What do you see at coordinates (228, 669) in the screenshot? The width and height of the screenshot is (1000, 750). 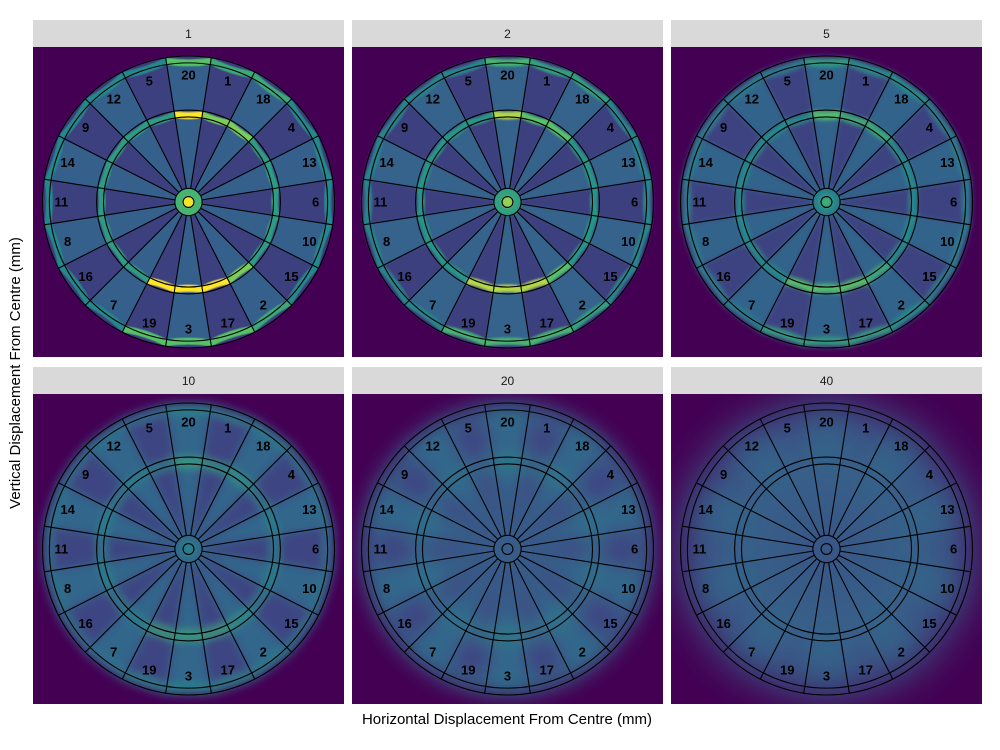 I see `board-number-label: 17` at bounding box center [228, 669].